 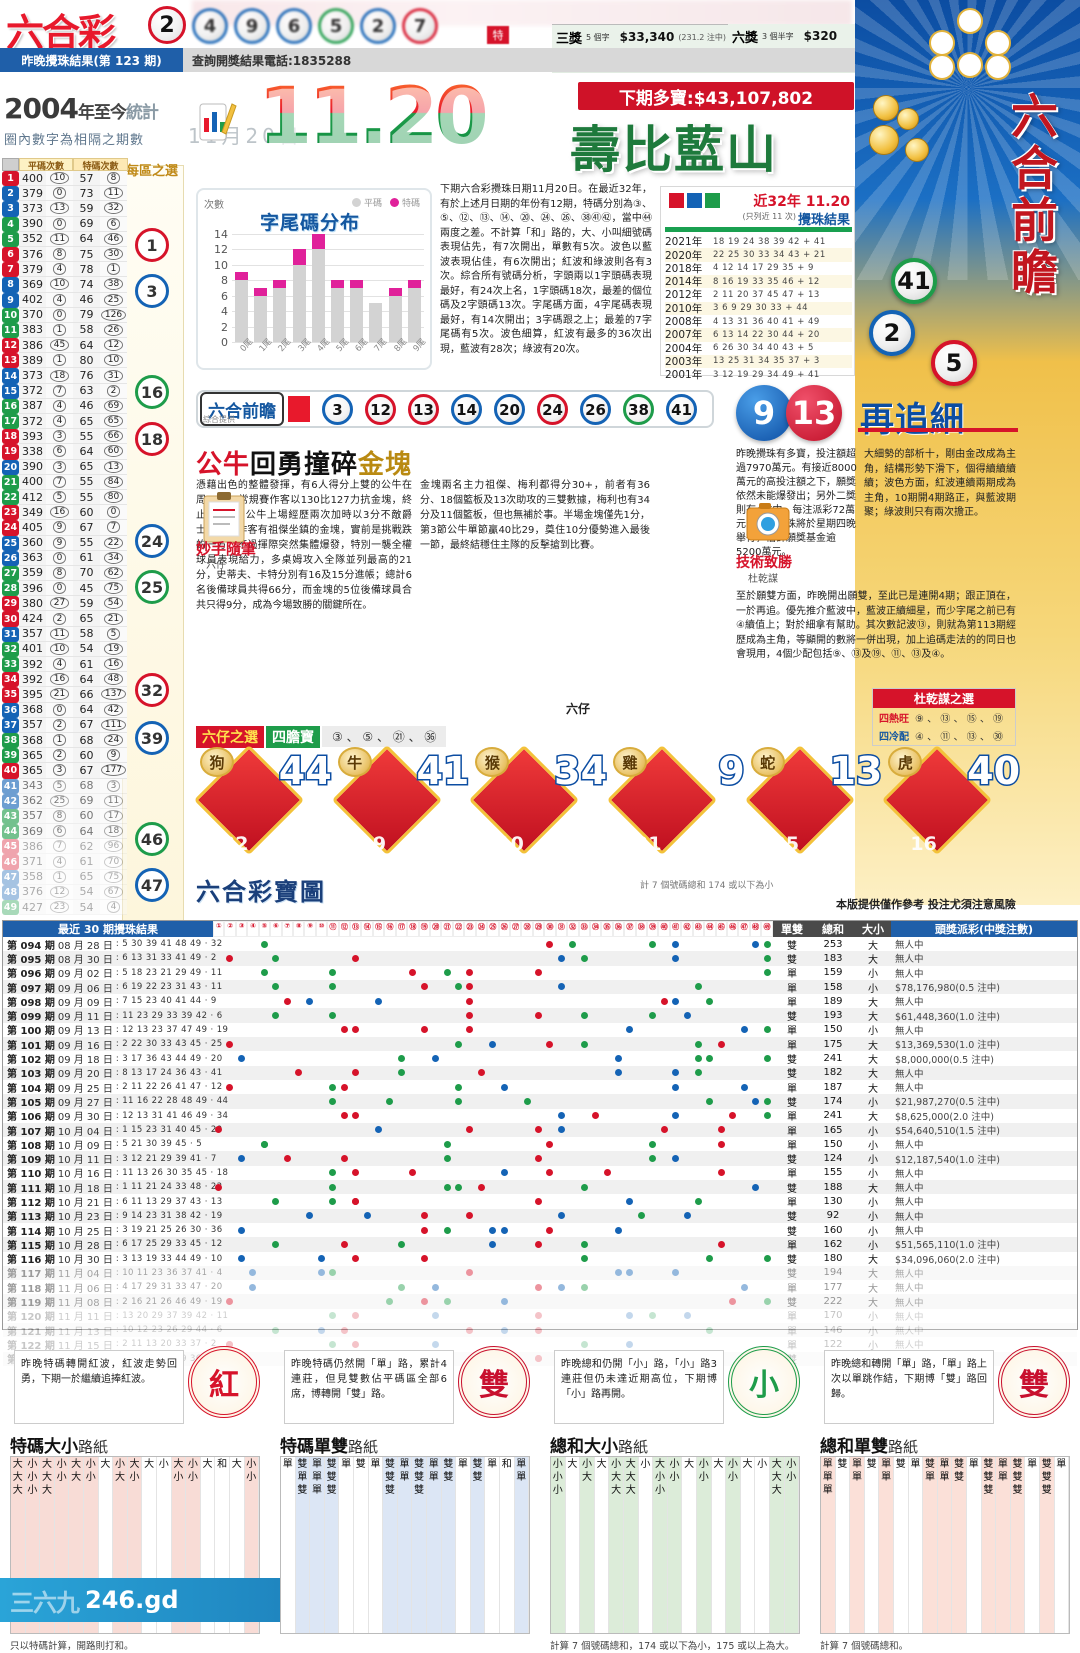 What do you see at coordinates (702, 37) in the screenshot?
I see `prize-units: (231.2 注中)` at bounding box center [702, 37].